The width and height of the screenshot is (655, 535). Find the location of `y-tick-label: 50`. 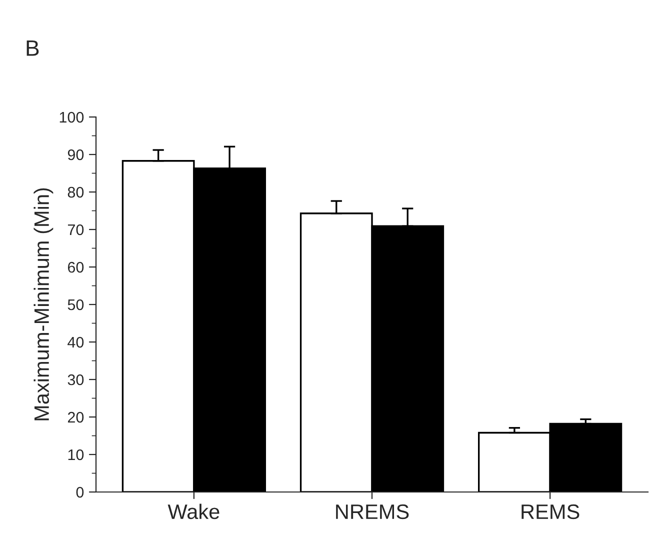

y-tick-label: 50 is located at coordinates (76, 304).